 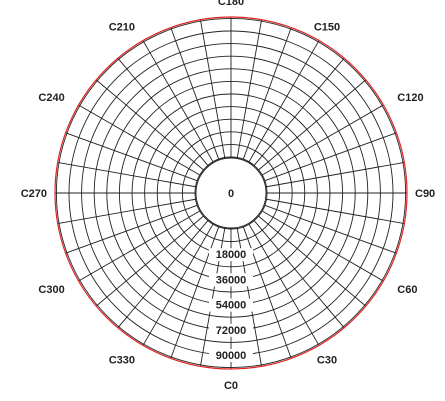 I want to click on angular-label-C30: C30, so click(x=327, y=360).